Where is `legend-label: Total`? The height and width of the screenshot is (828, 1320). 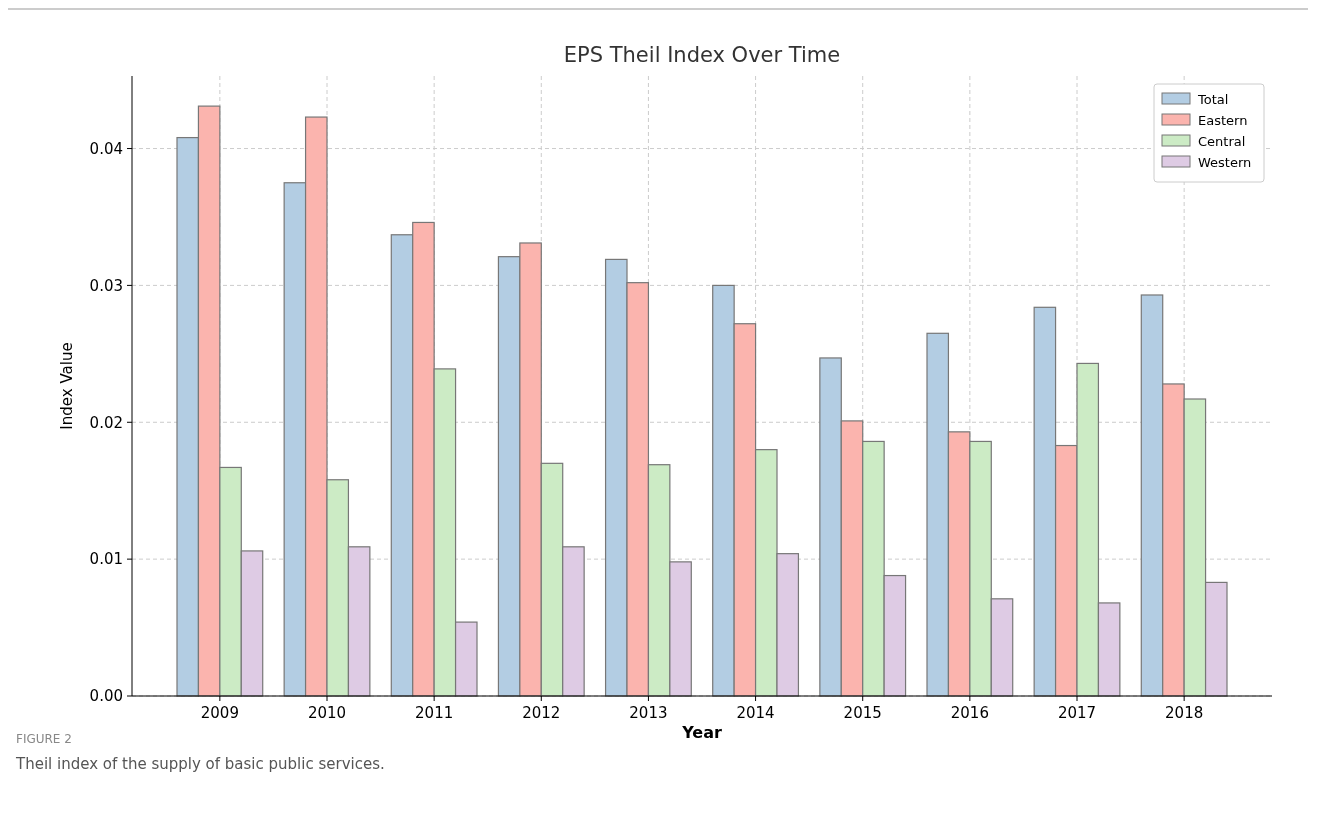
legend-label: Total is located at coordinates (1213, 99).